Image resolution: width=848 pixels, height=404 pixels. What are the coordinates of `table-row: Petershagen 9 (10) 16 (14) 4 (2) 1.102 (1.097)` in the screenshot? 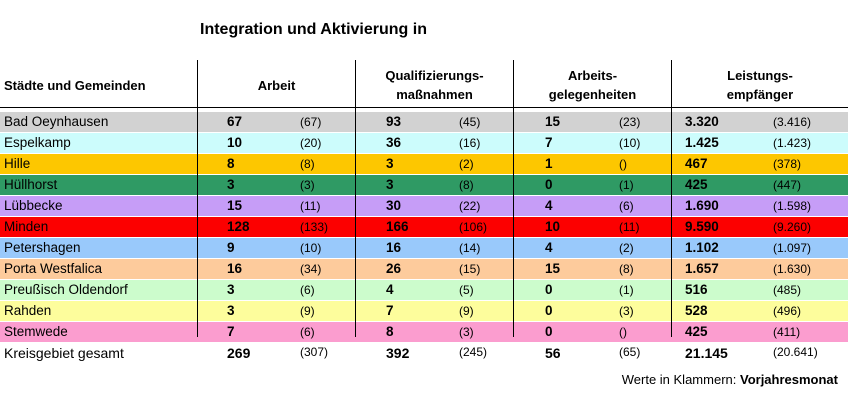 It's located at (424, 248).